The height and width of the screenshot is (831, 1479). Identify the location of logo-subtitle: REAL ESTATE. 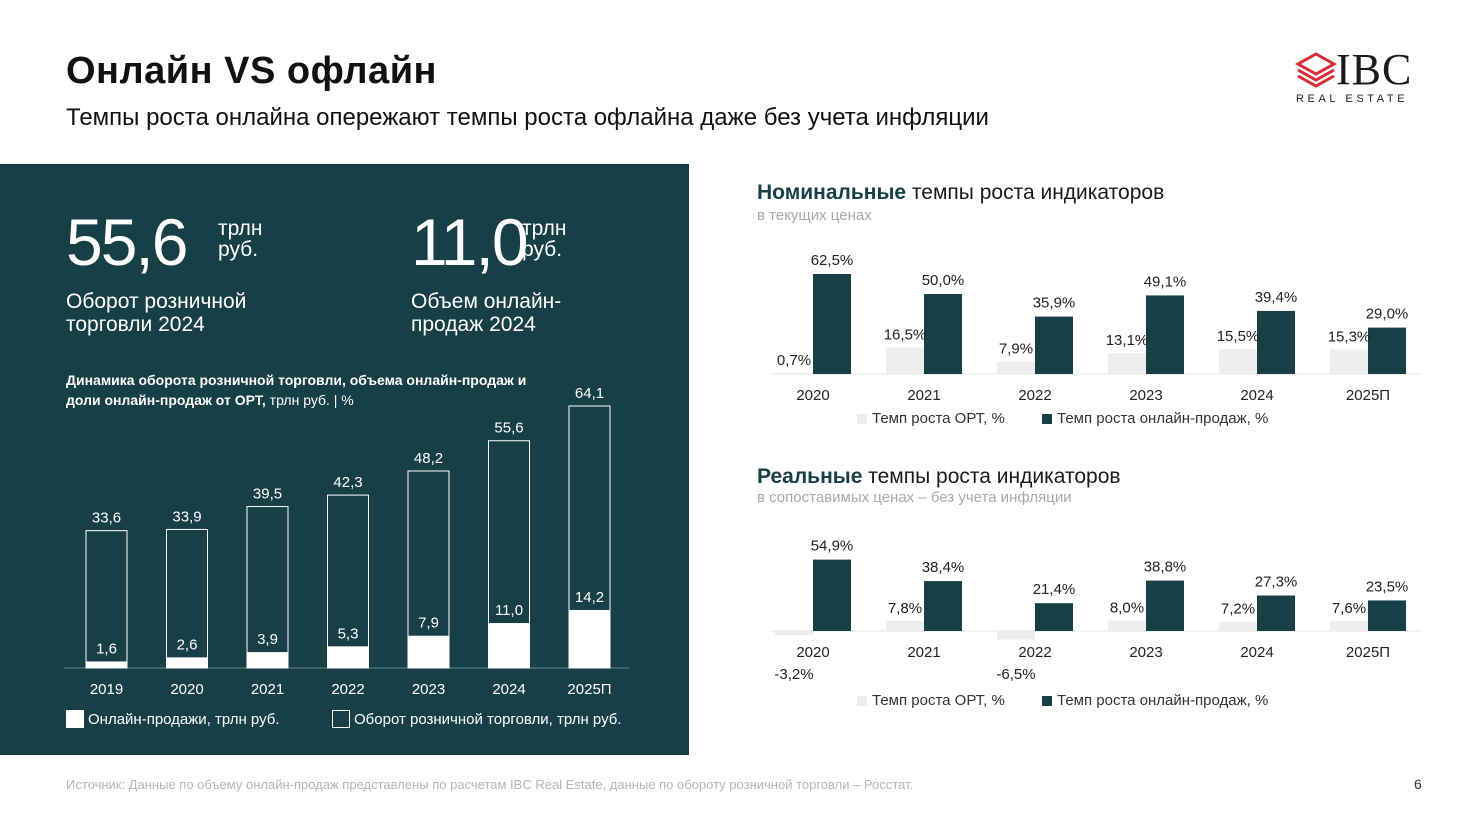
(1352, 99).